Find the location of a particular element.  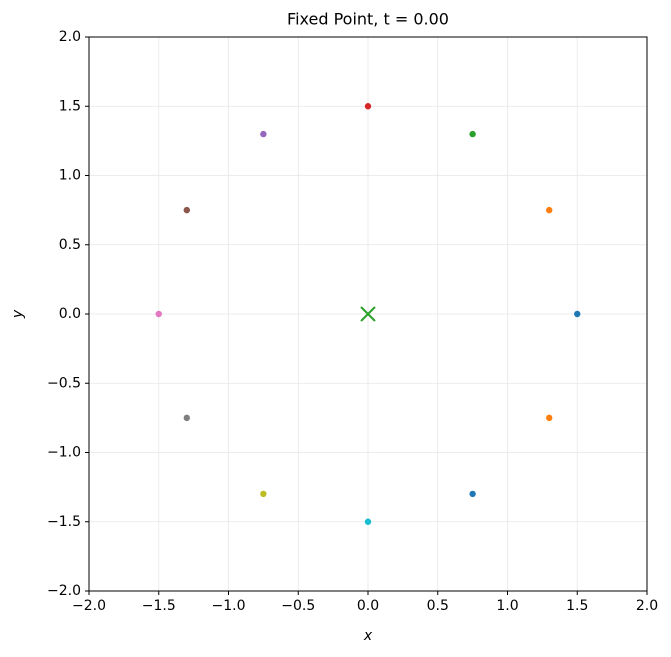

fixed-point is located at coordinates (368, 314).